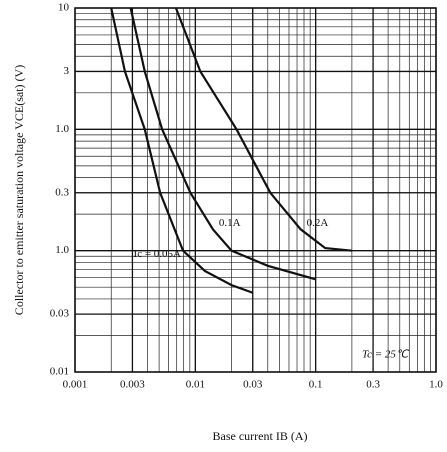 The width and height of the screenshot is (447, 452). I want to click on y-tick-label: 0.3, so click(62, 192).